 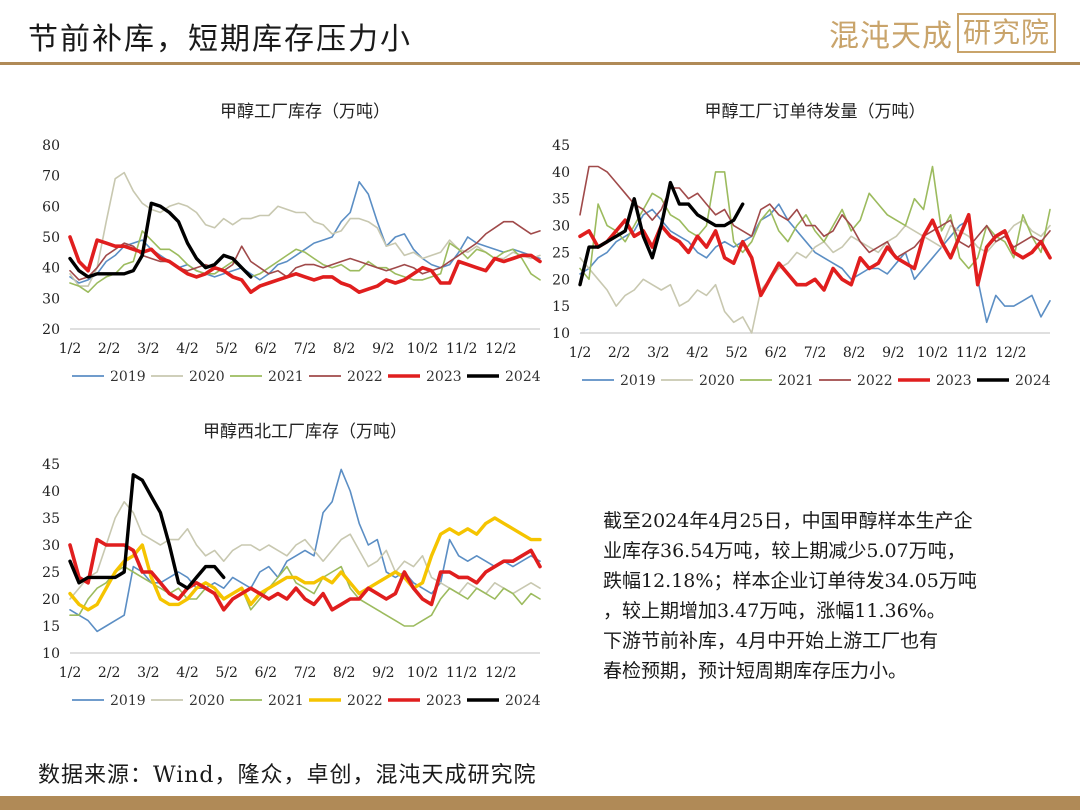 What do you see at coordinates (51, 146) in the screenshot?
I see `y-tick-label: 80` at bounding box center [51, 146].